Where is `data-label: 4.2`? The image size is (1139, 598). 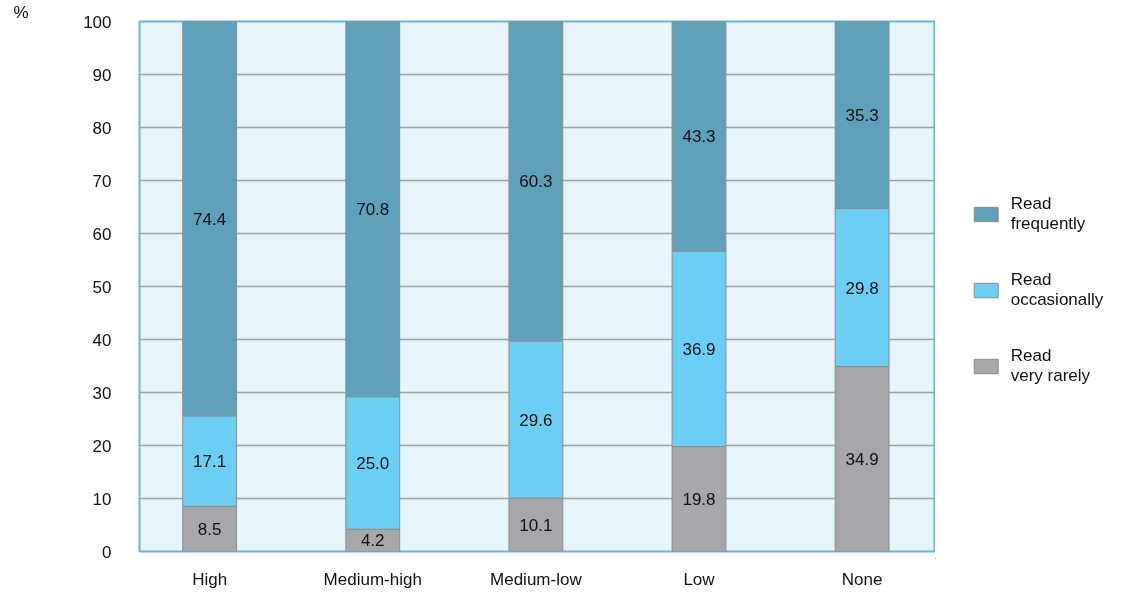 data-label: 4.2 is located at coordinates (372, 541).